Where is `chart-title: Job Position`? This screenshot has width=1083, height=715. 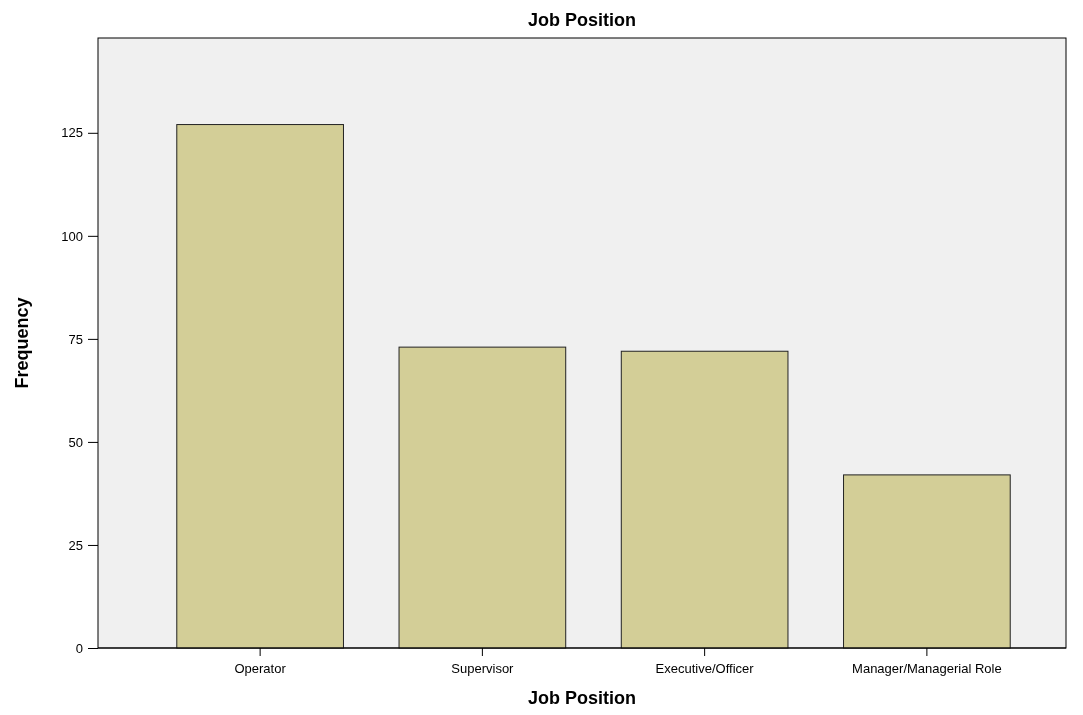 chart-title: Job Position is located at coordinates (582, 20).